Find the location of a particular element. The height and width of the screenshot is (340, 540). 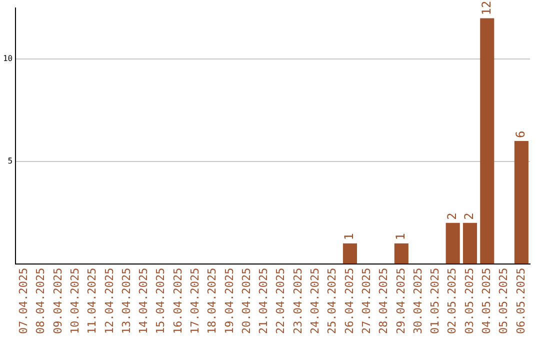

y-tick-label: 10 is located at coordinates (7, 59).